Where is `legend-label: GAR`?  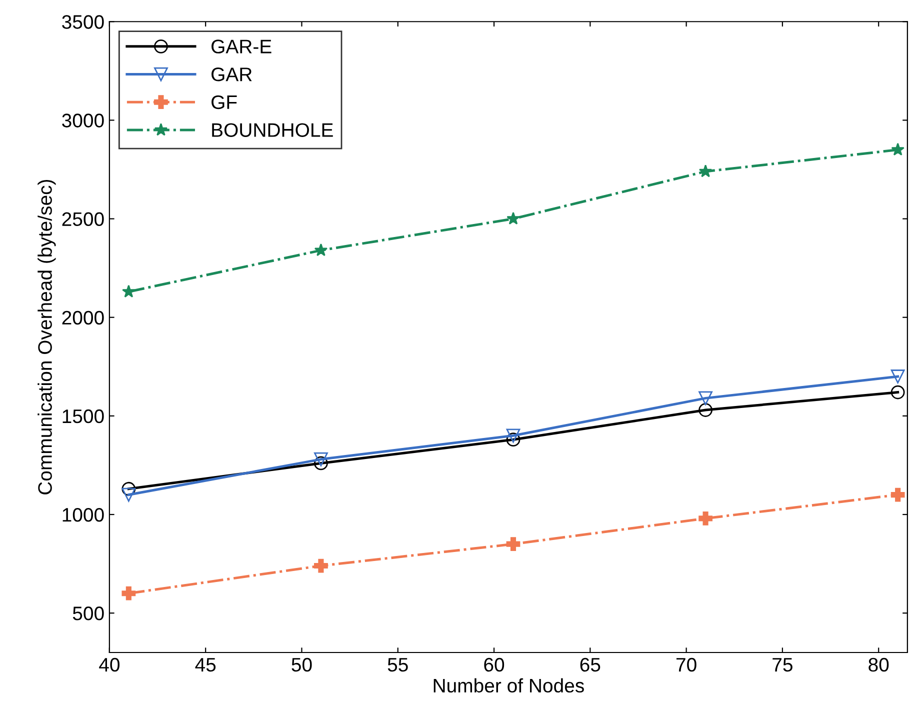
legend-label: GAR is located at coordinates (232, 74).